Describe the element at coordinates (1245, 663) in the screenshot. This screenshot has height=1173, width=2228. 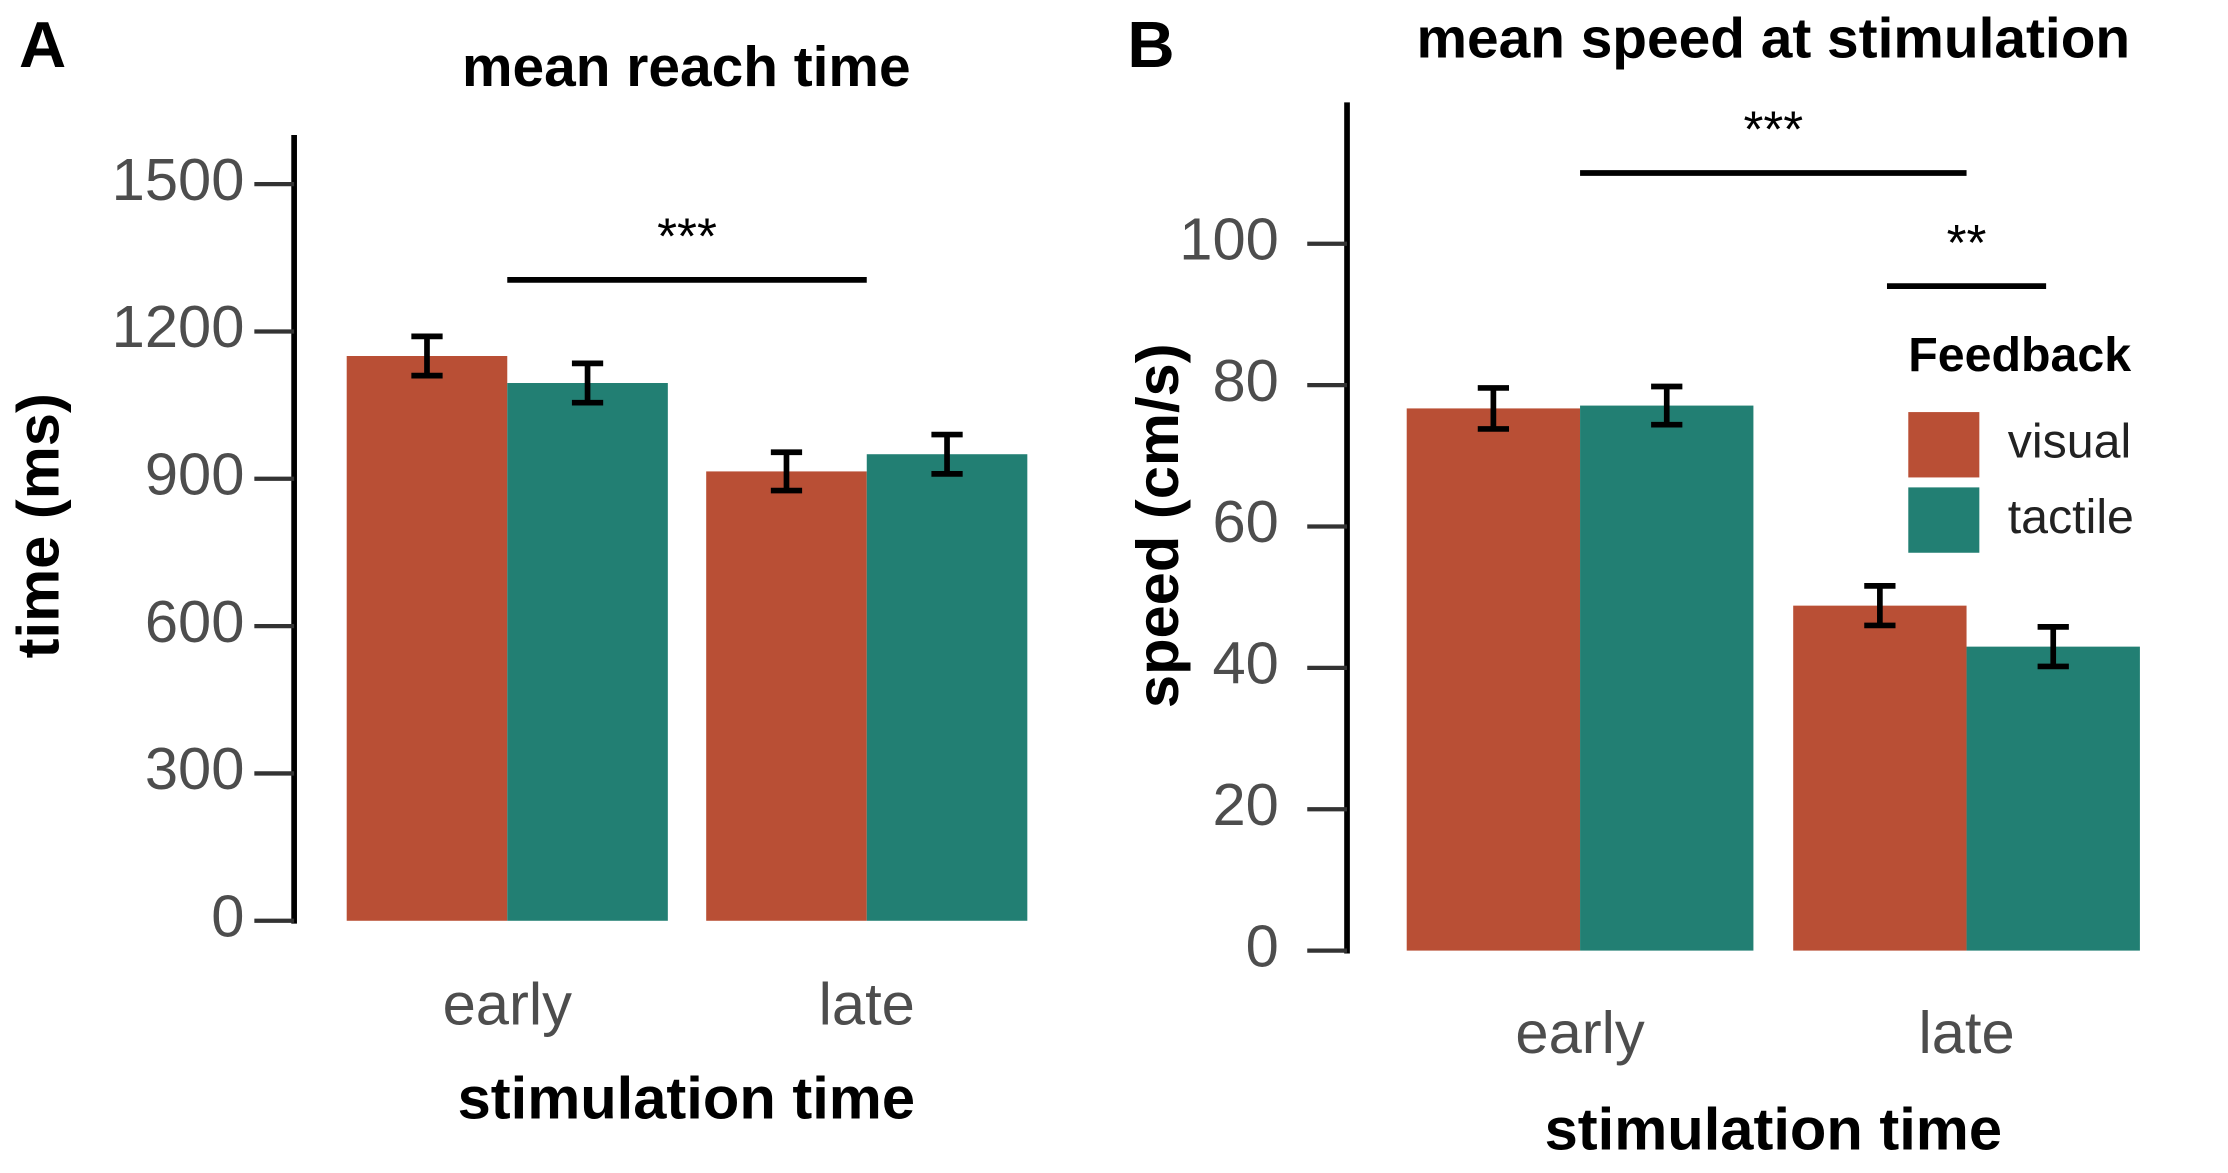
I see `y-tick-label: 40` at that location.